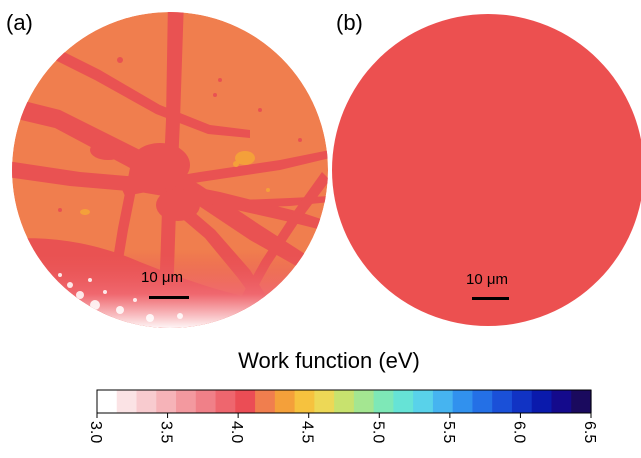 Image resolution: width=641 pixels, height=458 pixels. Describe the element at coordinates (162, 277) in the screenshot. I see `panel-a-scale-label: 10 μm` at that location.